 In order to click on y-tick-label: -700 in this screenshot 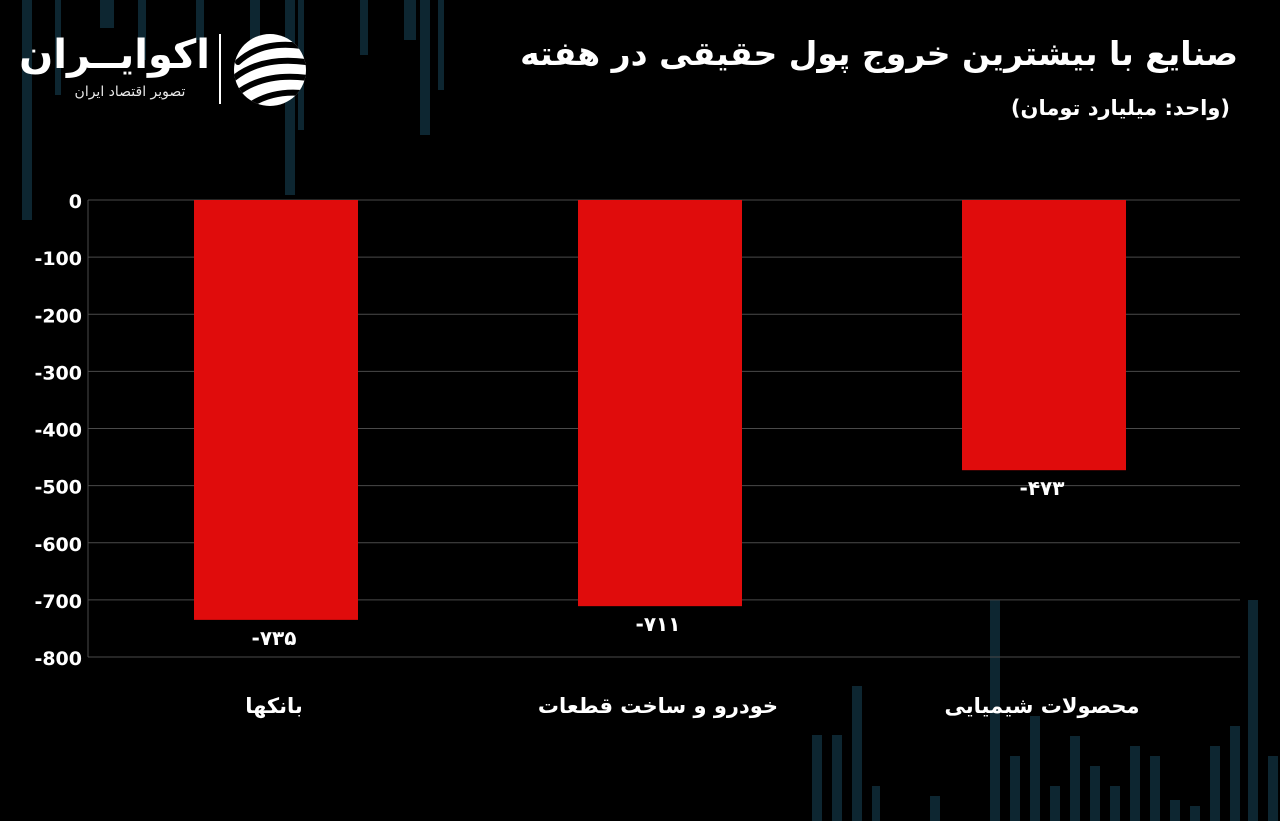, I will do `click(58, 602)`.